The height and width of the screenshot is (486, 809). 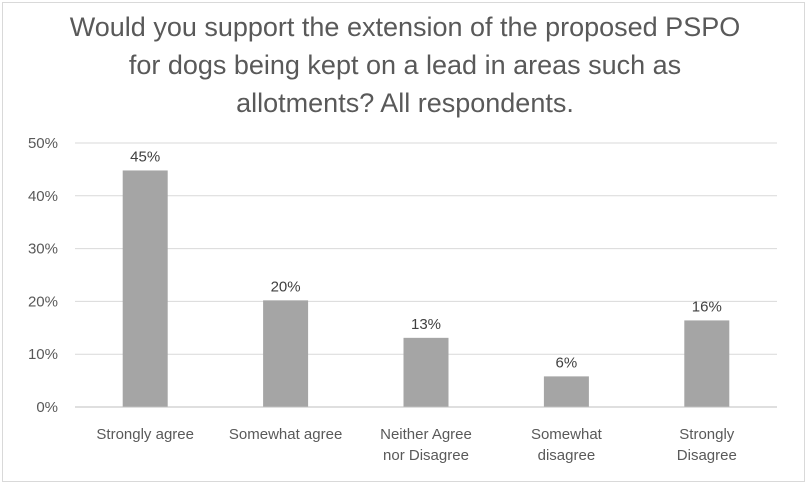 What do you see at coordinates (43, 196) in the screenshot?
I see `y-tick-label: 40%` at bounding box center [43, 196].